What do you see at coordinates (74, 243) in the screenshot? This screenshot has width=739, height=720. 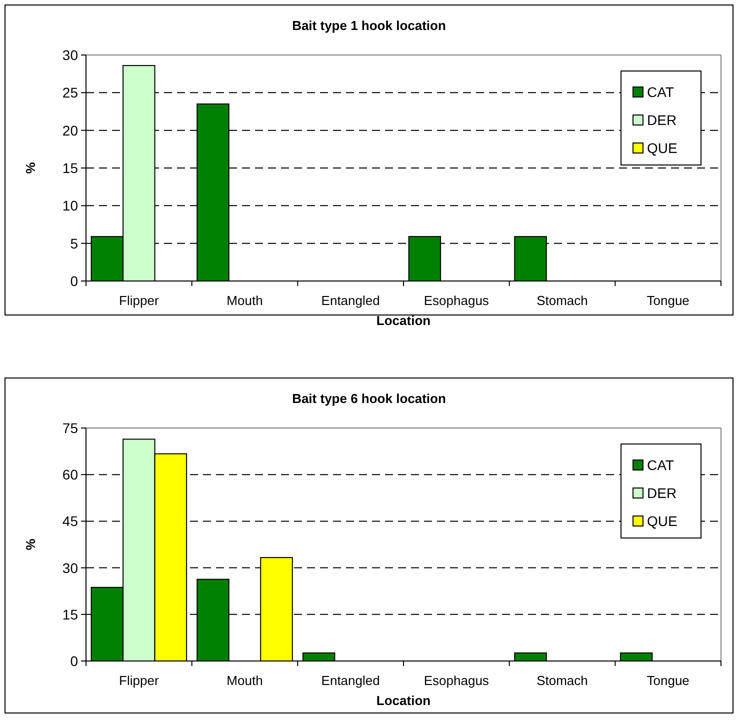 I see `y-tick-label: 5` at bounding box center [74, 243].